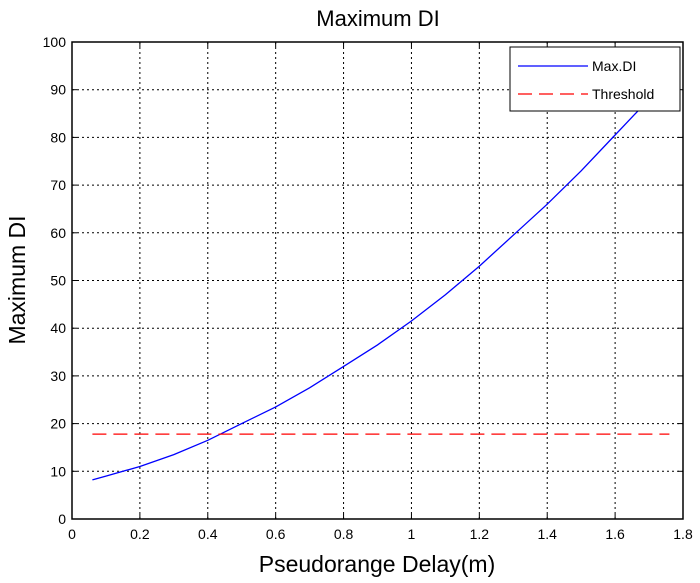 Image resolution: width=700 pixels, height=583 pixels. What do you see at coordinates (72, 534) in the screenshot?
I see `x-tick-label: 0` at bounding box center [72, 534].